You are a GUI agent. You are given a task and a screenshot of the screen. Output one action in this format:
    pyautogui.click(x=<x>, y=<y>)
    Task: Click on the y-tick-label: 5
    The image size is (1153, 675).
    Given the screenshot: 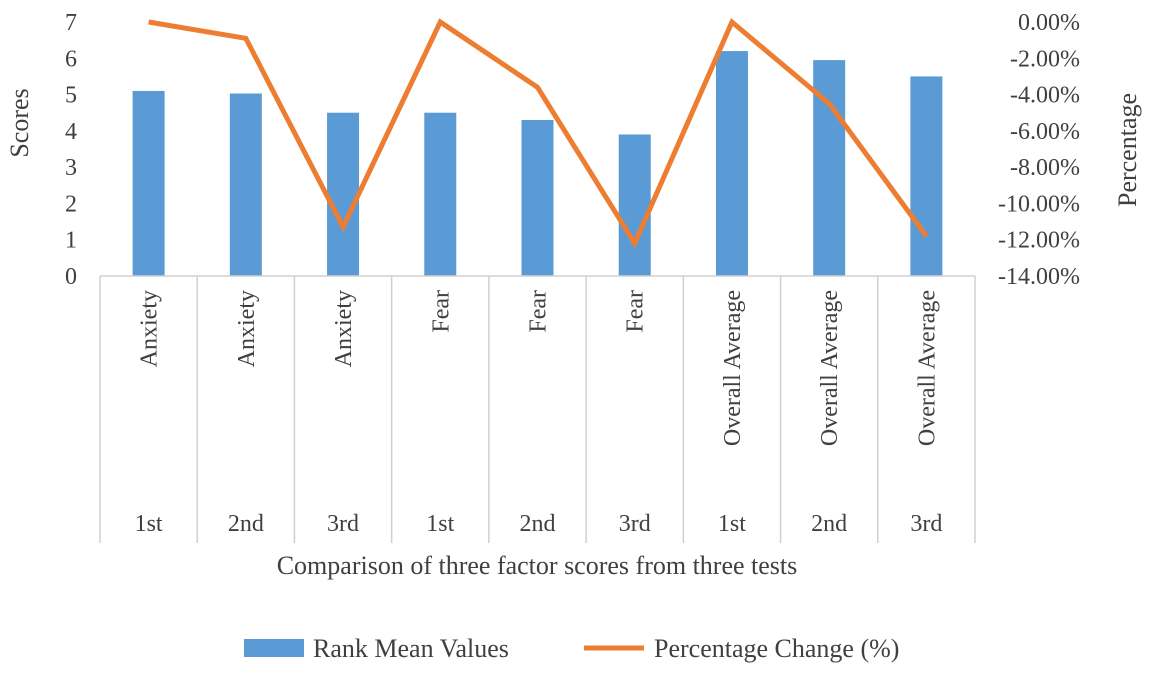 What is the action you would take?
    pyautogui.click(x=71, y=96)
    